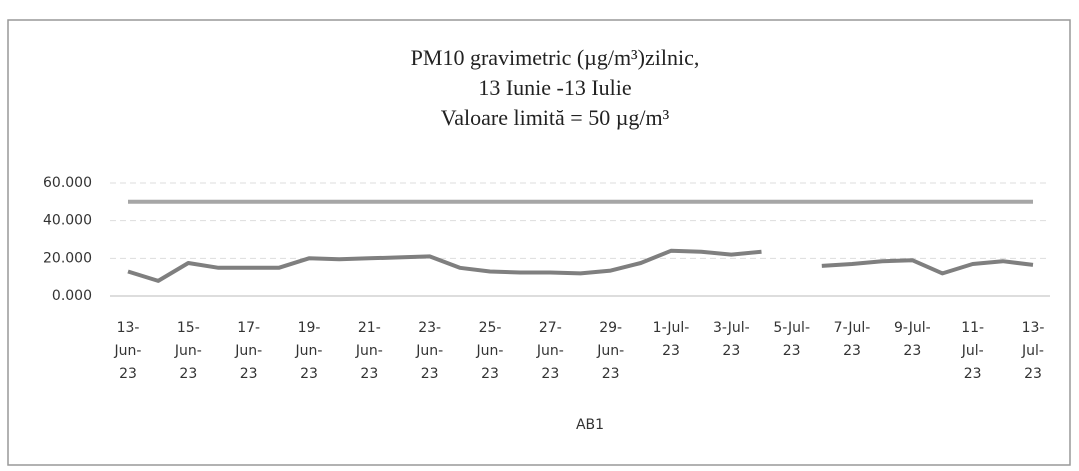  I want to click on x-tick-label: 11-Jul-23, so click(972, 351).